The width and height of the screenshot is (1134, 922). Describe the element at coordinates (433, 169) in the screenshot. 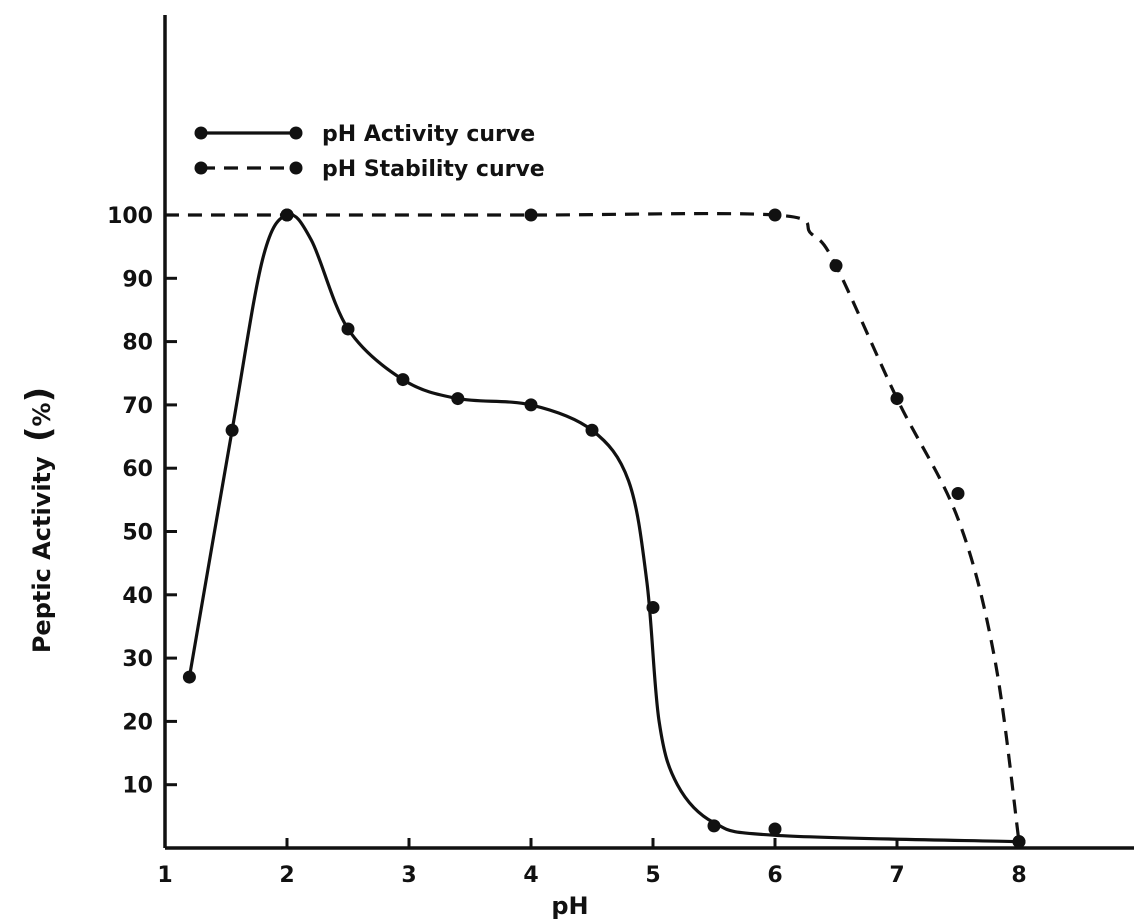

I see `legend-label: pH Stability curve` at that location.